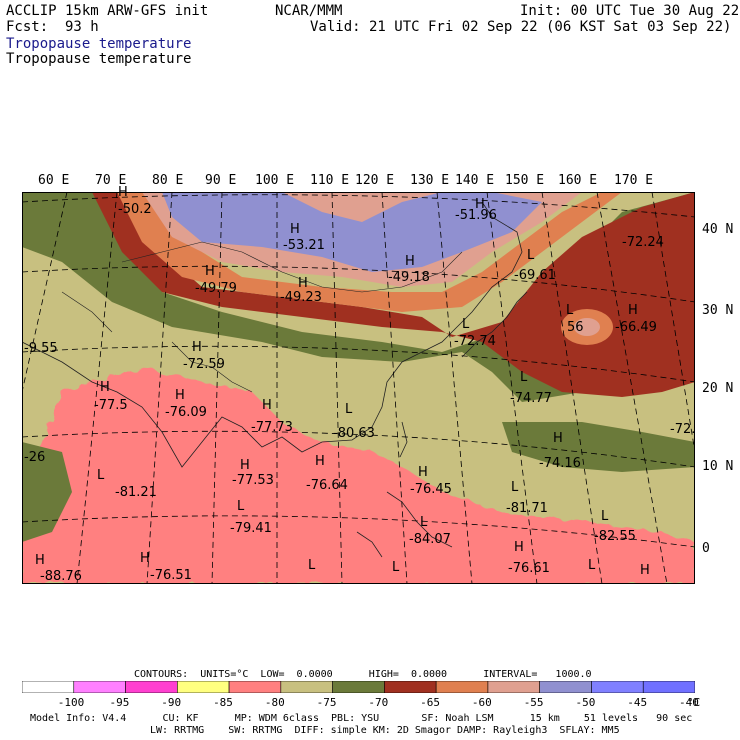  Describe the element at coordinates (272, 427) in the screenshot. I see `extremum-value: -77.73` at that location.